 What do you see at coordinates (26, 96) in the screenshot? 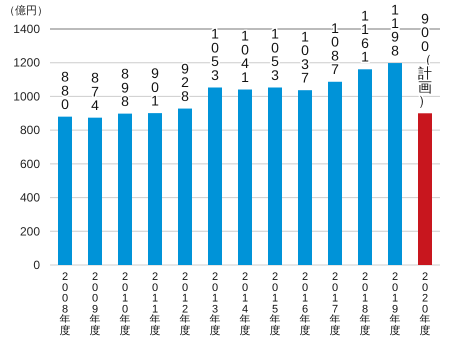
I see `y-tick-label: 1000` at bounding box center [26, 96].